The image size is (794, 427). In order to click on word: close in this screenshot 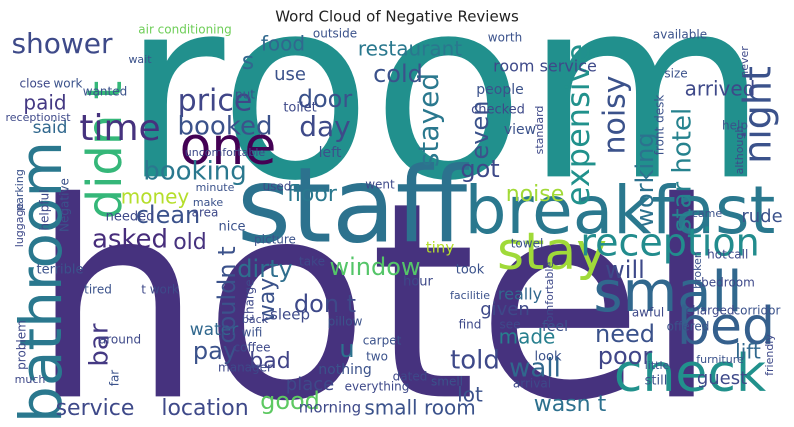, I will do `click(35, 84)`.